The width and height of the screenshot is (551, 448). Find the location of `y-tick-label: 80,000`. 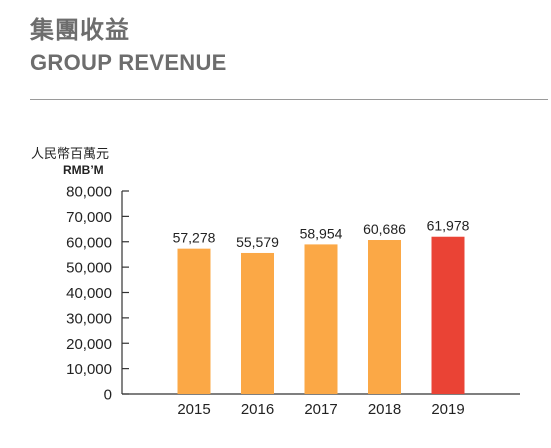

y-tick-label: 80,000 is located at coordinates (89, 192).